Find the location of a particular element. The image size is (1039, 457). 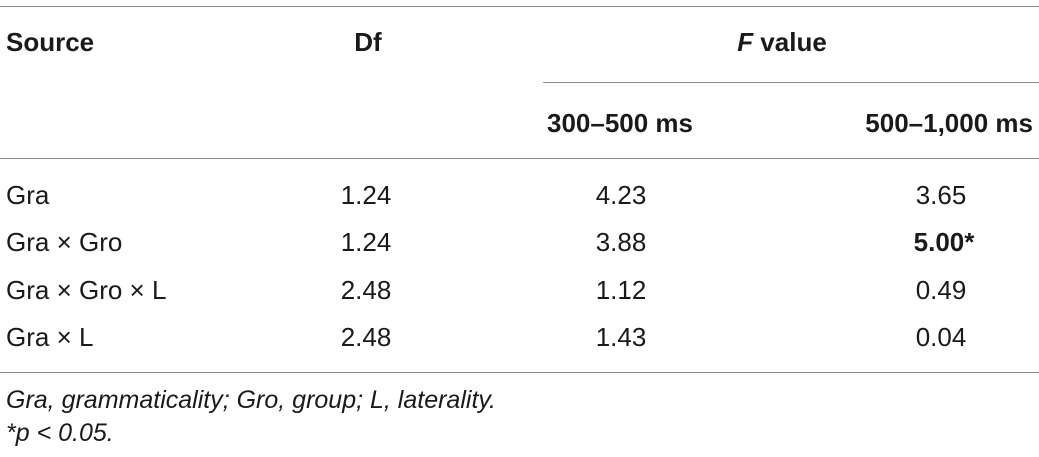

header-bottom-rule is located at coordinates (519, 158).